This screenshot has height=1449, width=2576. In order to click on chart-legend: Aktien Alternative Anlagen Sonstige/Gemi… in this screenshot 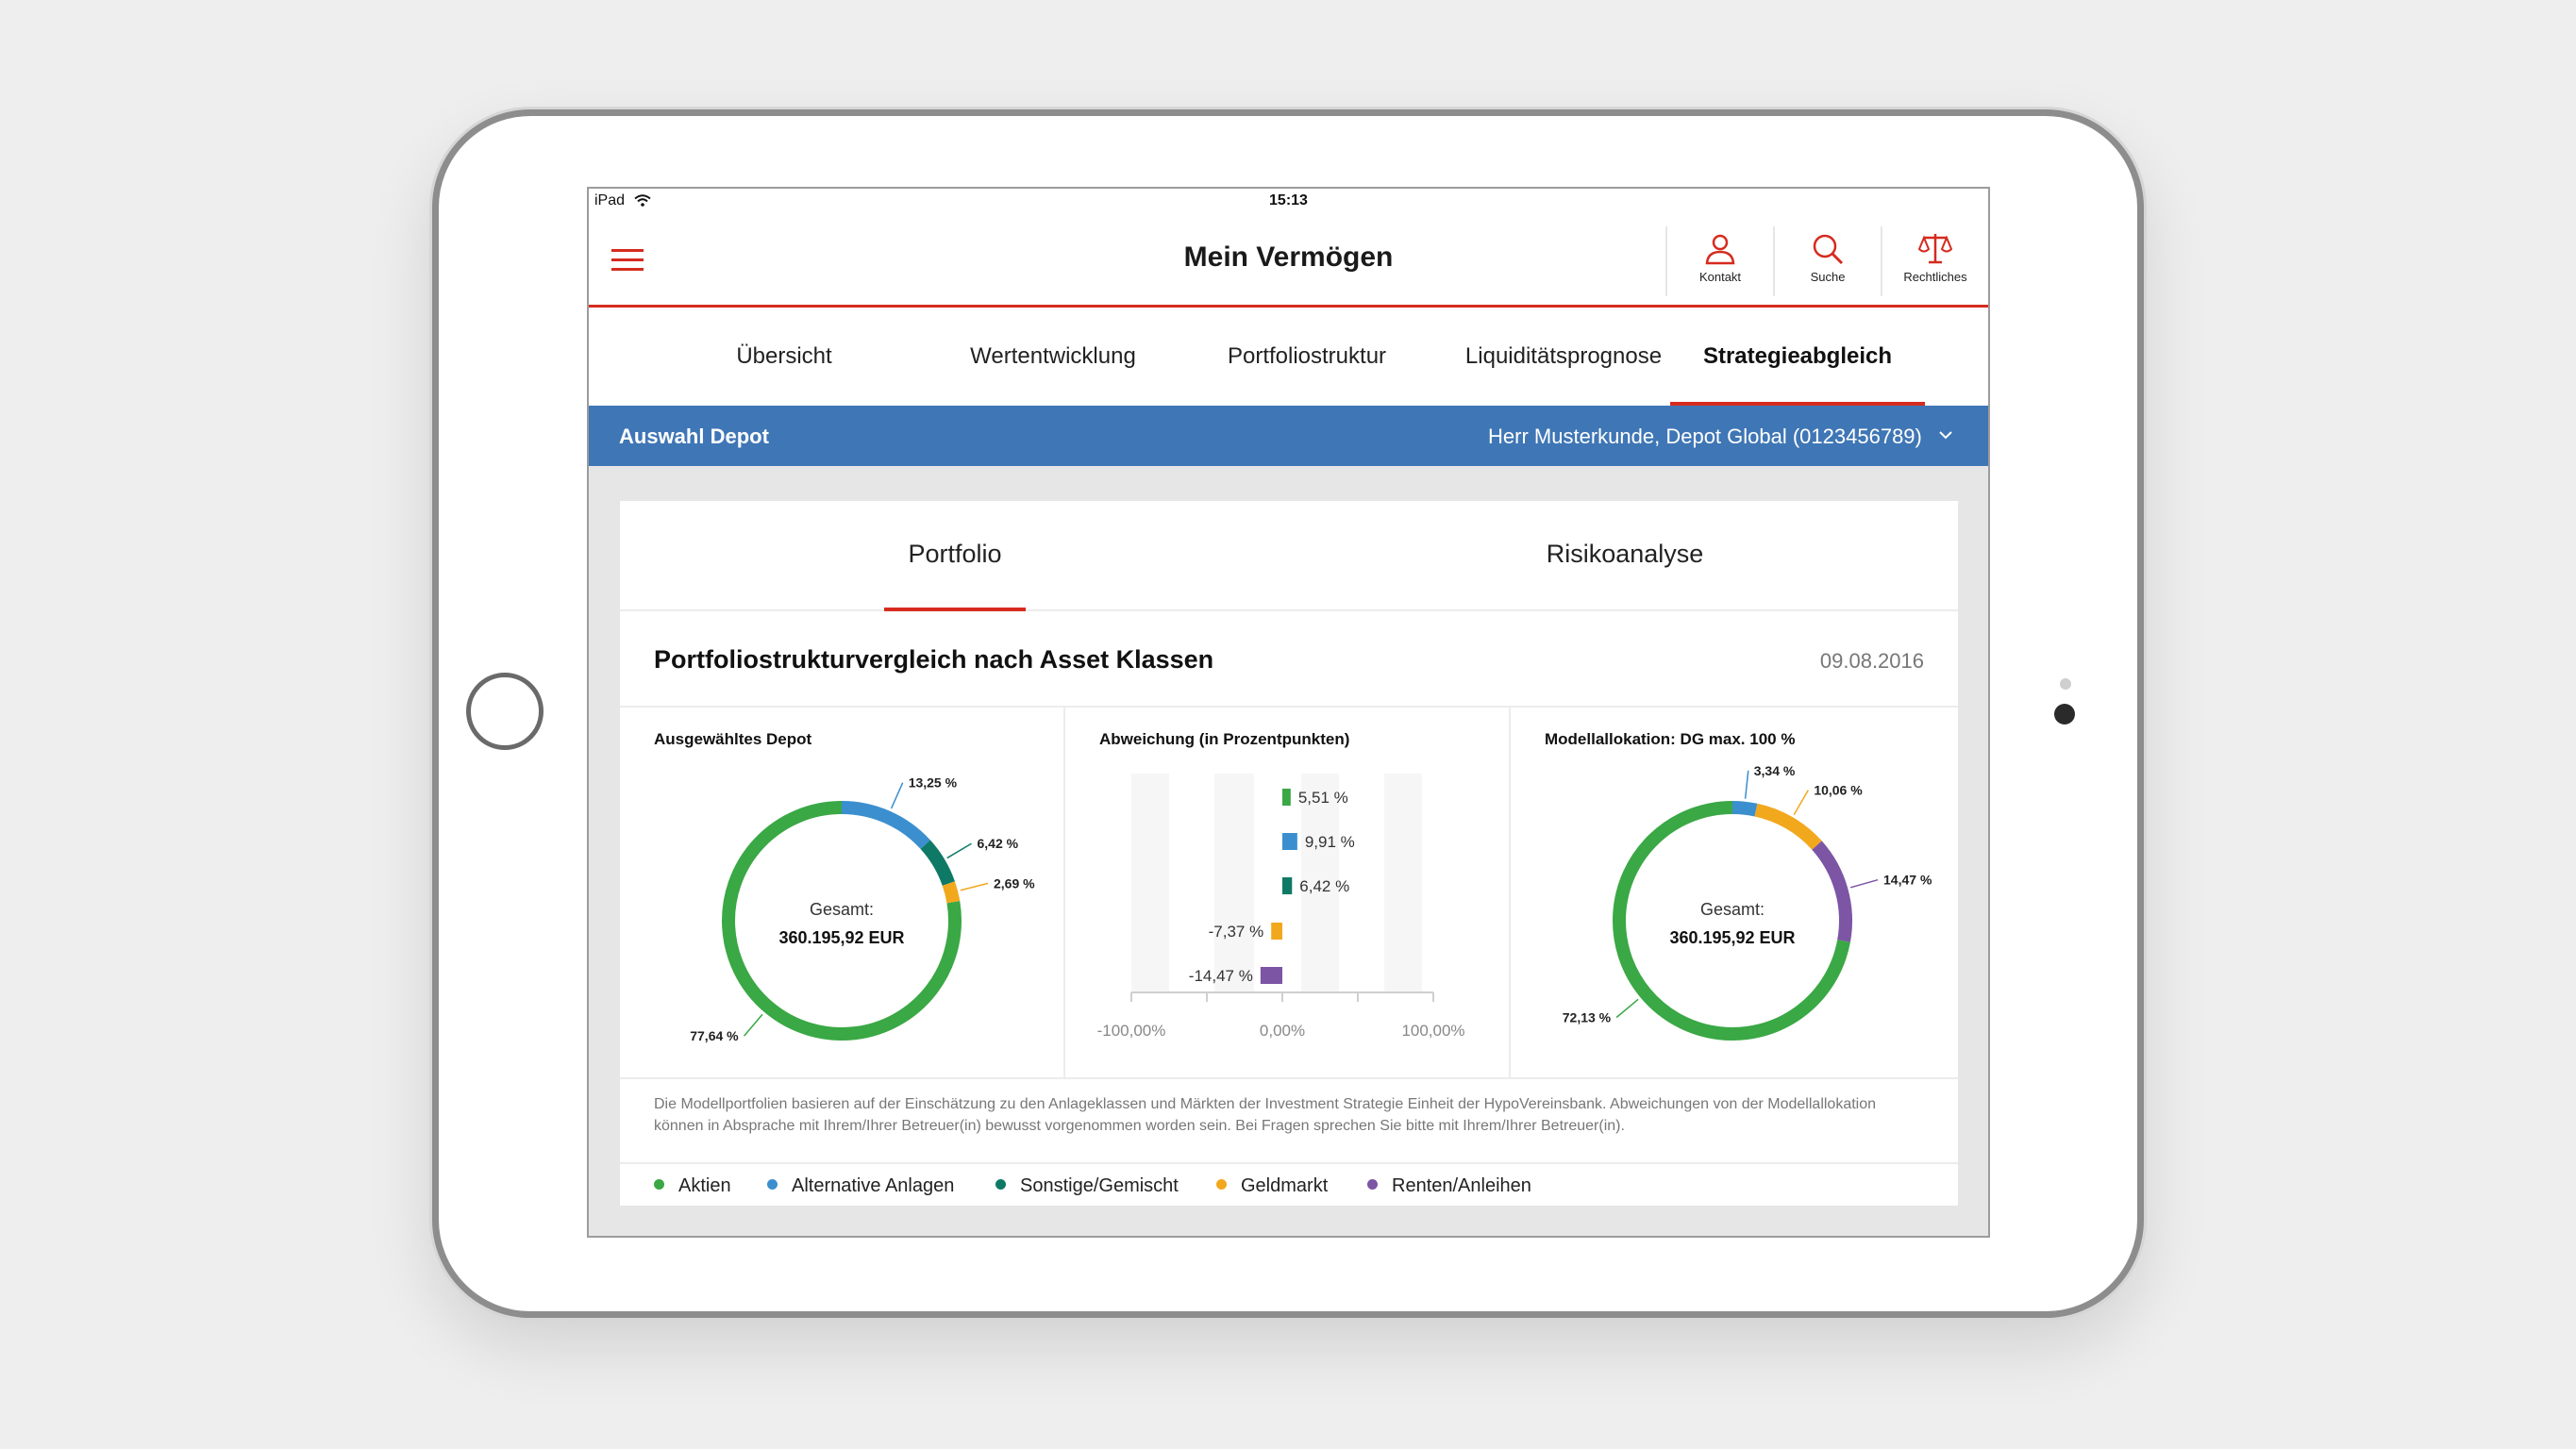, I will do `click(1289, 1185)`.